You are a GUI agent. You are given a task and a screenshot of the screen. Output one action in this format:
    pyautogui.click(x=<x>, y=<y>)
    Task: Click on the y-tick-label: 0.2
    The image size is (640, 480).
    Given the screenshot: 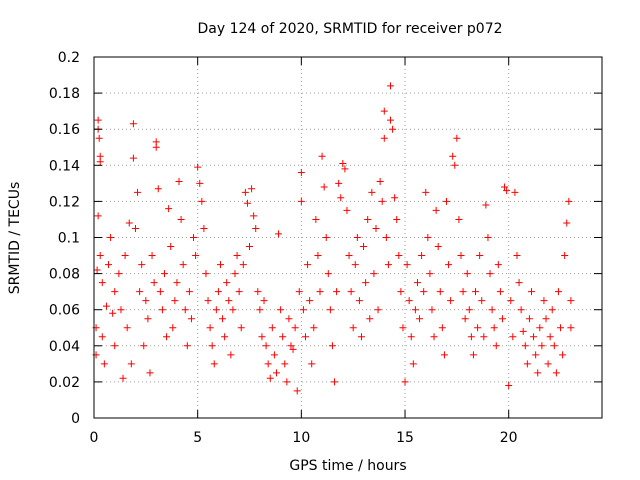 What is the action you would take?
    pyautogui.click(x=69, y=58)
    